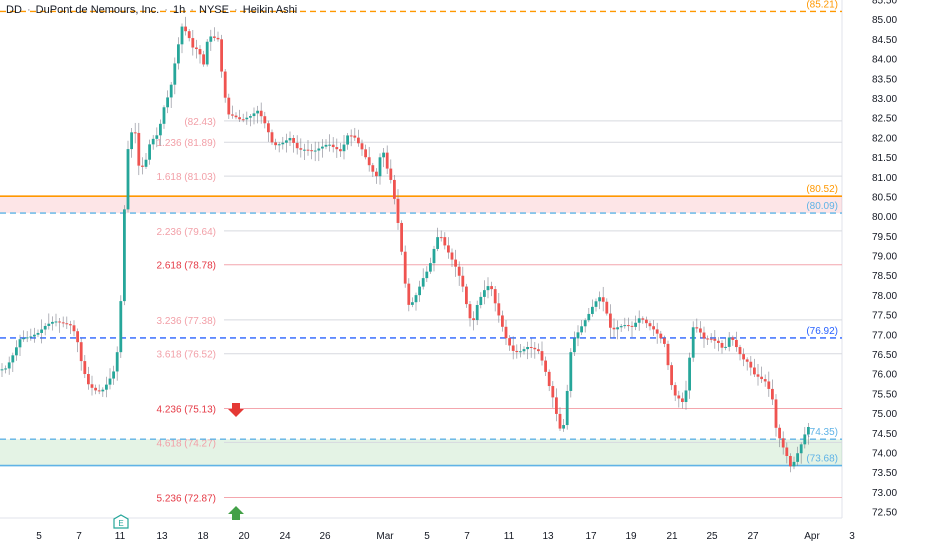 The image size is (932, 550). Describe the element at coordinates (884, 276) in the screenshot. I see `price-tick-label: 78.50` at that location.